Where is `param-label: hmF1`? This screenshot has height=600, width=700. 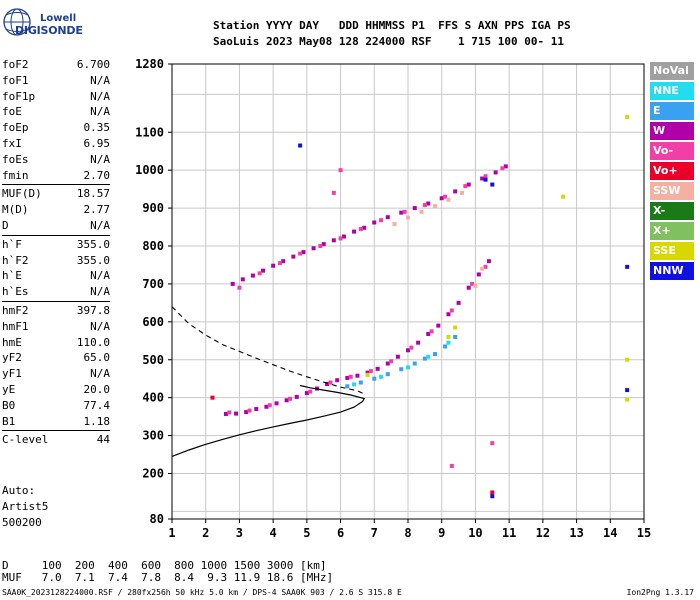 param-label: hmF1 is located at coordinates (15, 326).